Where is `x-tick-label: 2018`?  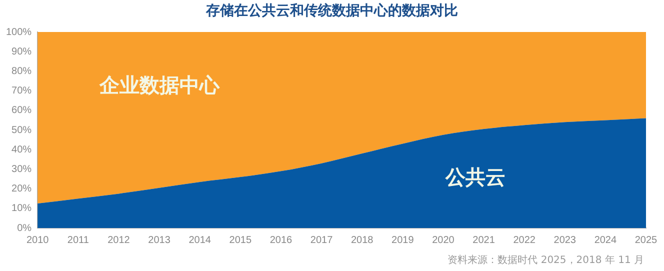 x-tick-label: 2018 is located at coordinates (362, 240).